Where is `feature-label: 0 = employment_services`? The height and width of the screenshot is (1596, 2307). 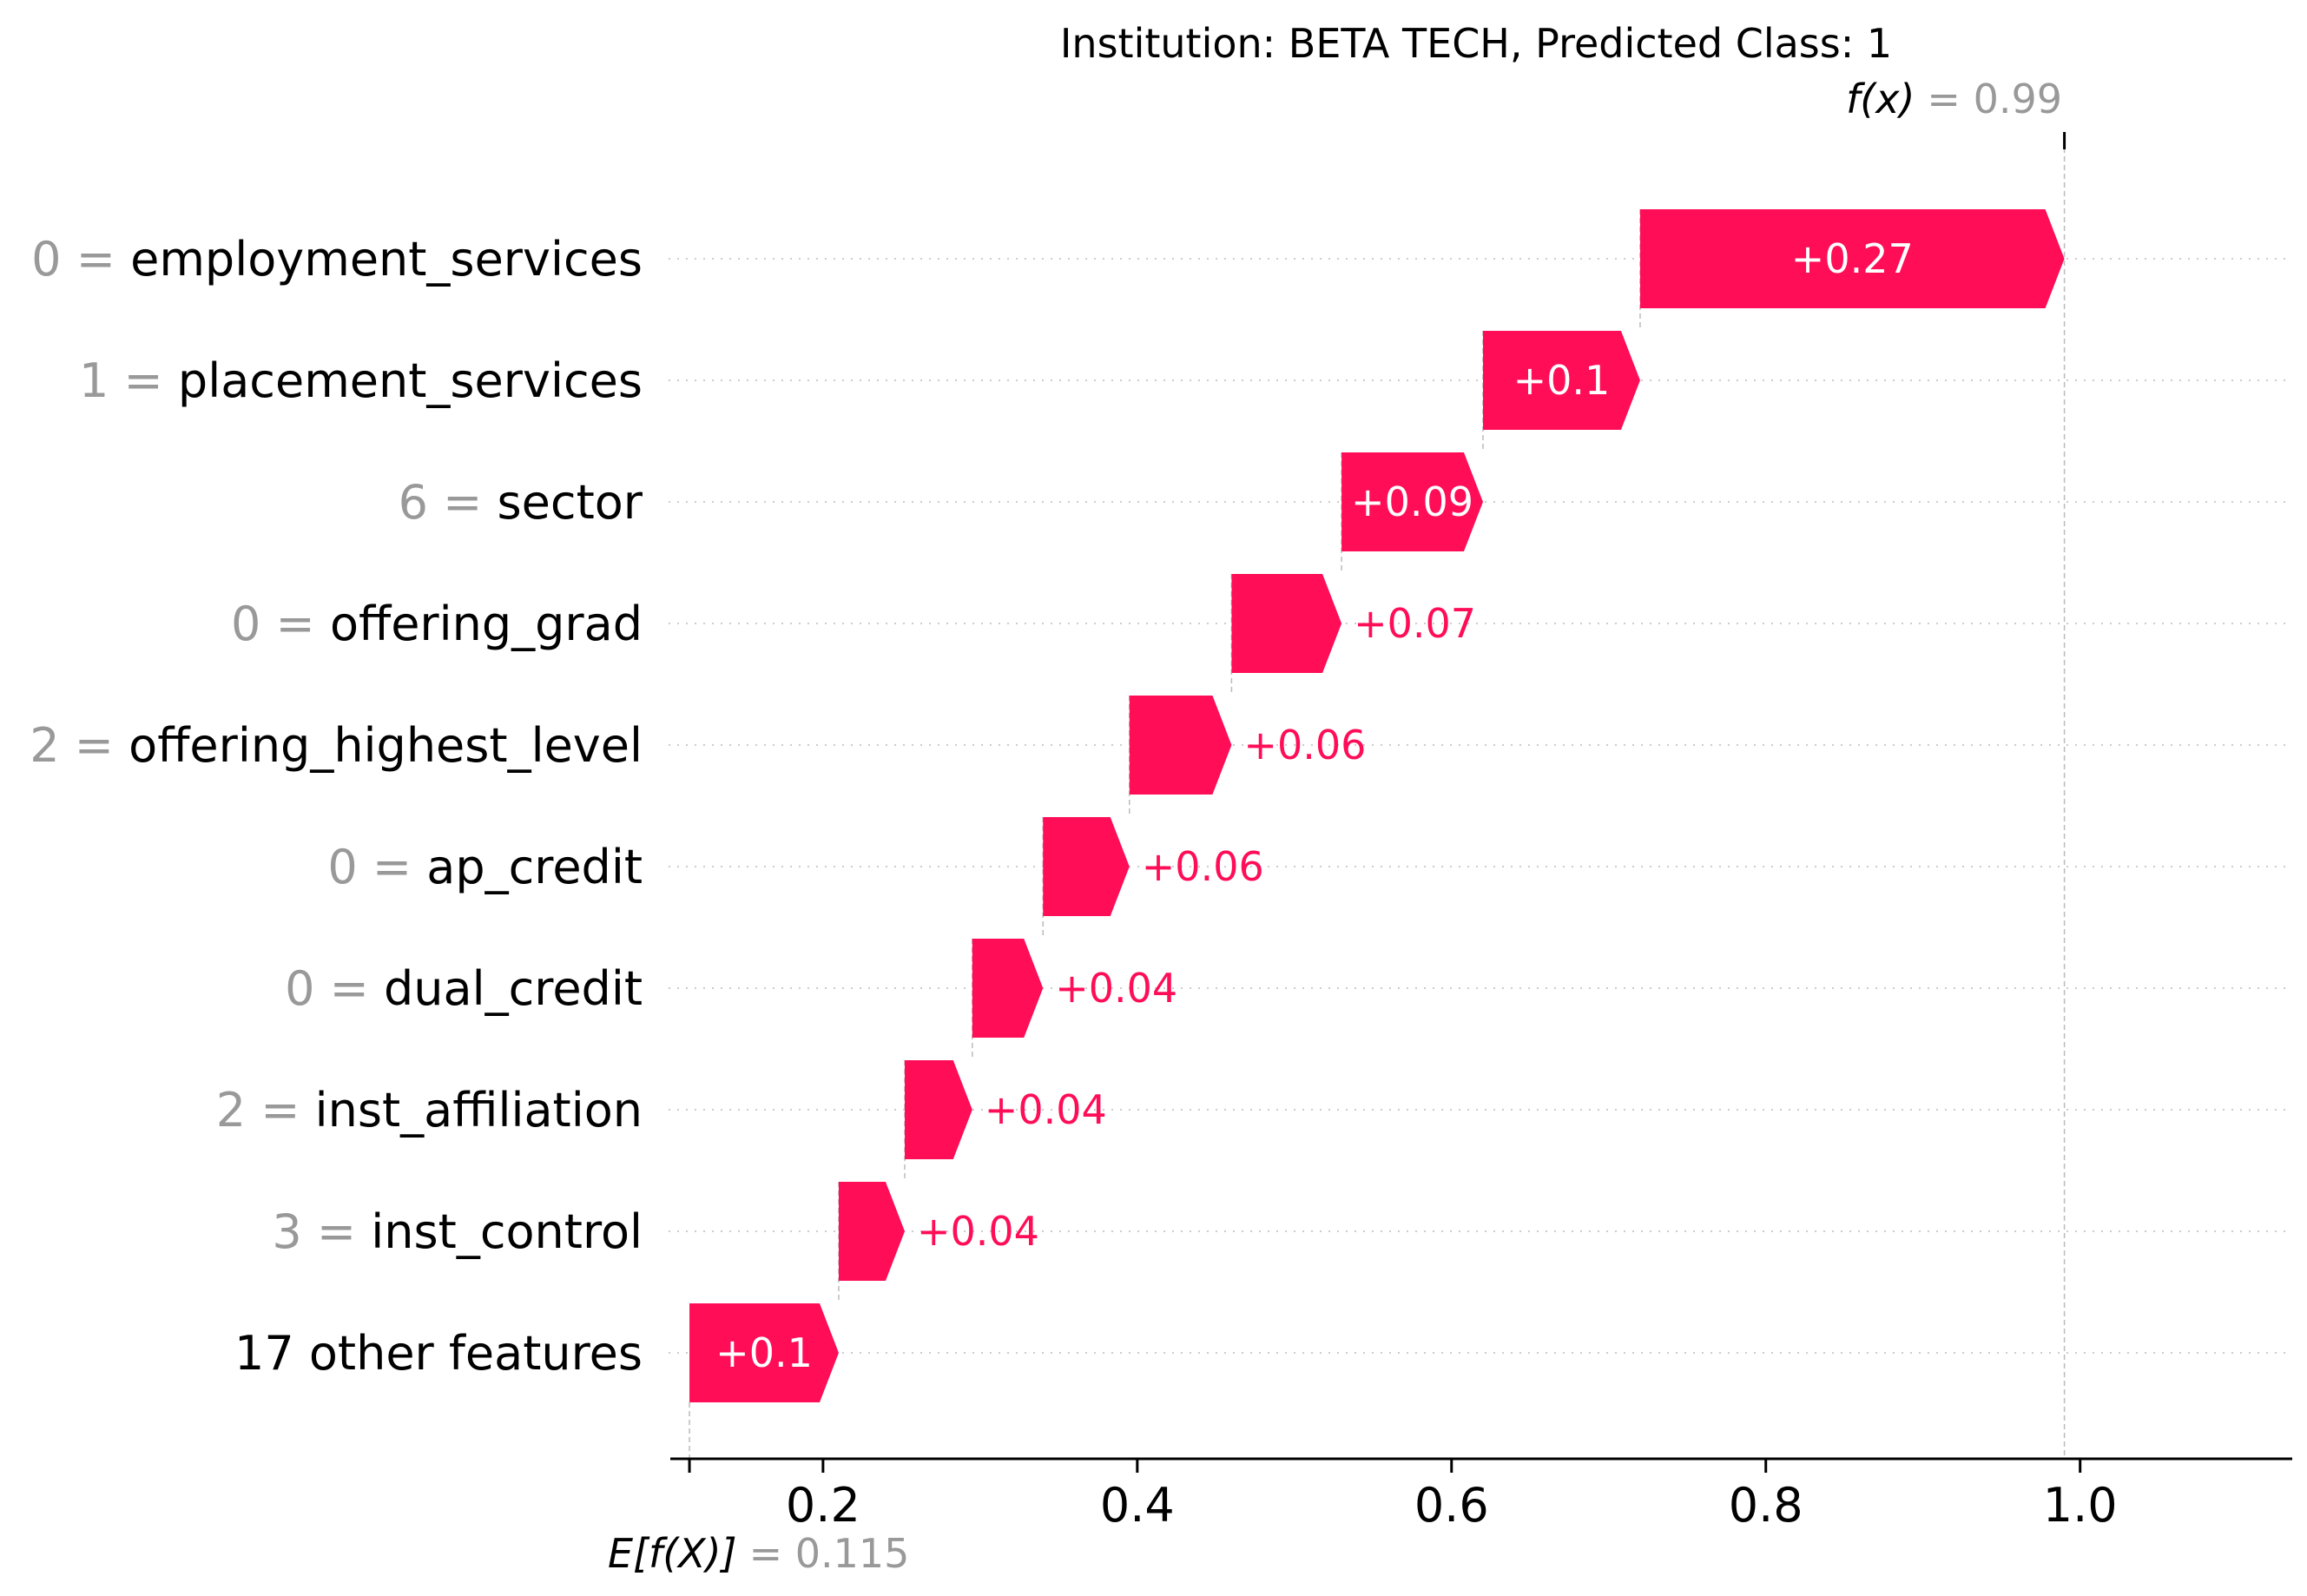 feature-label: 0 = employment_services is located at coordinates (337, 259).